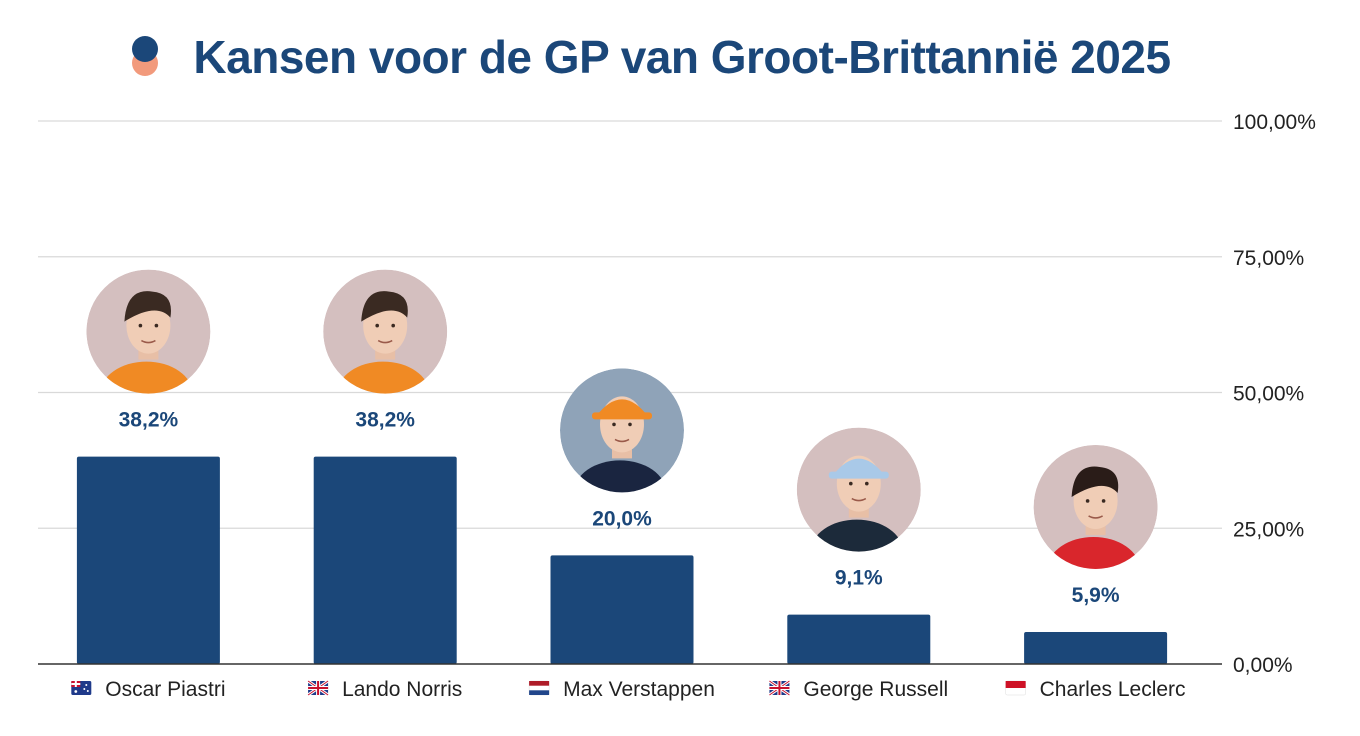  What do you see at coordinates (875, 689) in the screenshot?
I see `category-label: George Russell` at bounding box center [875, 689].